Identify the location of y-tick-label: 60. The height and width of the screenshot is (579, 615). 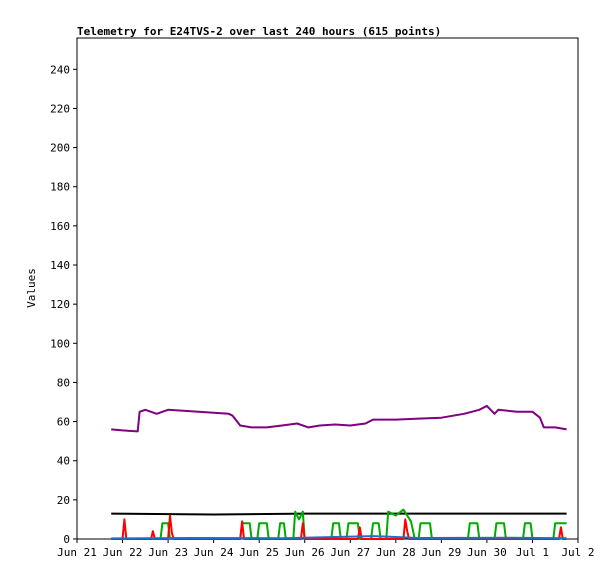
(63, 422).